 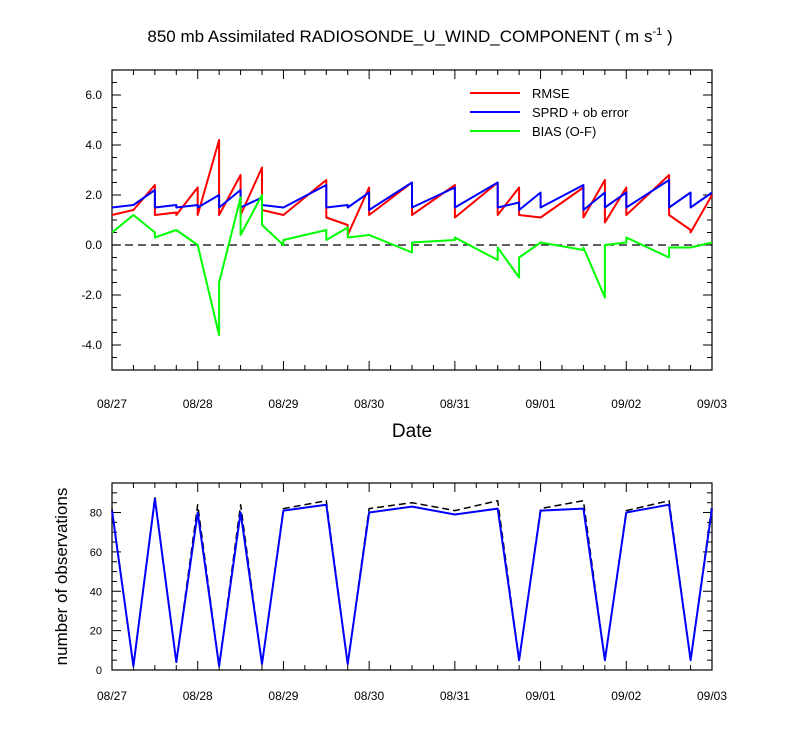 What do you see at coordinates (541, 404) in the screenshot?
I see `top-x-tick-label: 09/01` at bounding box center [541, 404].